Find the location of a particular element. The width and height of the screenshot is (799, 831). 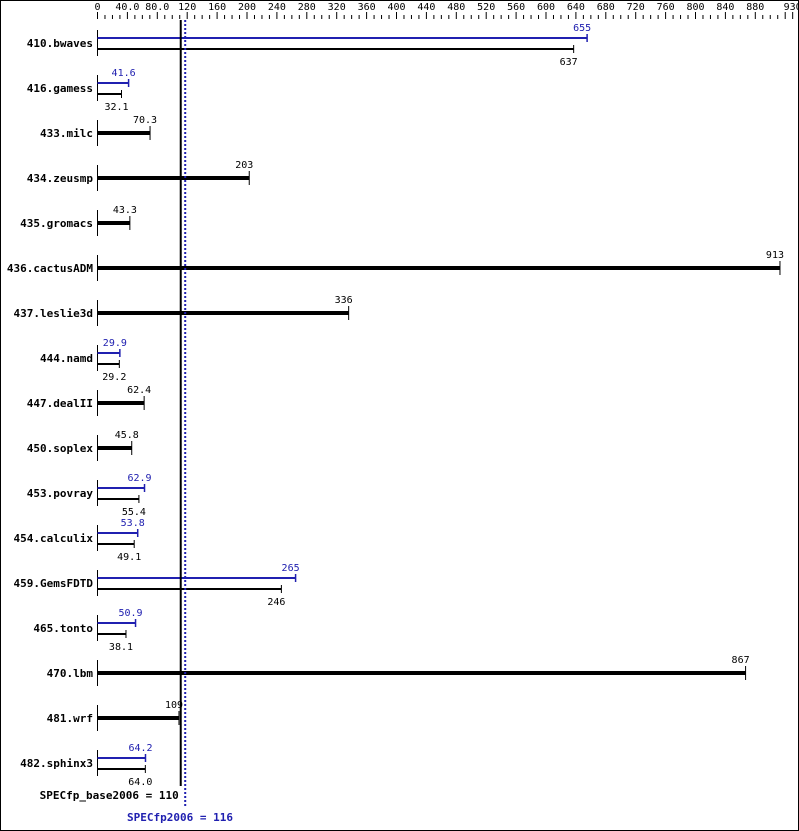

category-label: 447.dealII is located at coordinates (60, 403).